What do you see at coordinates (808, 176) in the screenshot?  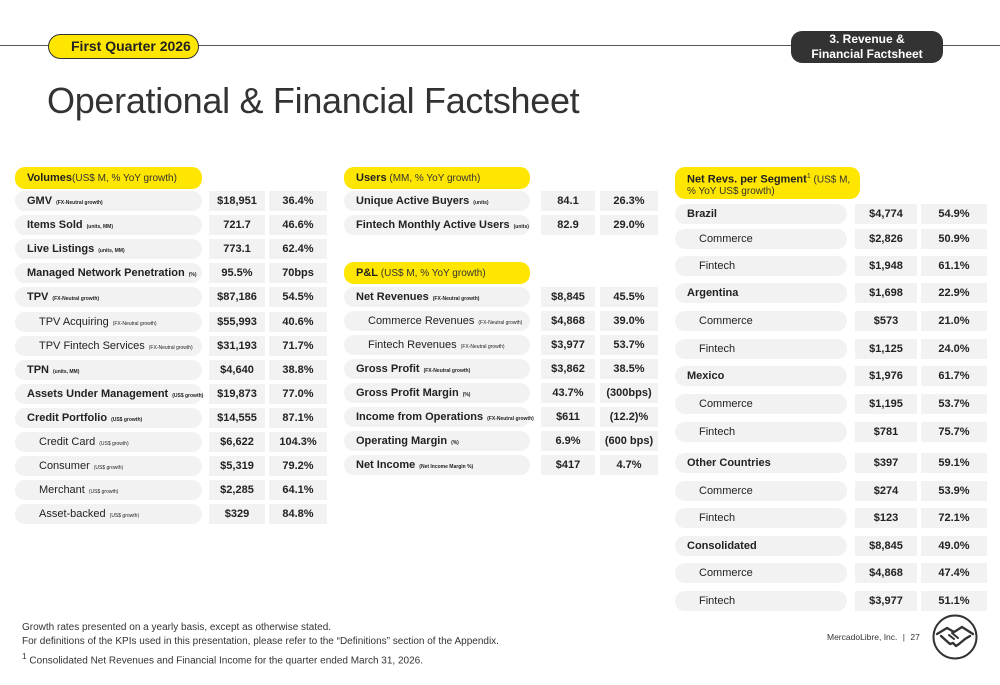 I see `segments-footnote-mark: 1` at bounding box center [808, 176].